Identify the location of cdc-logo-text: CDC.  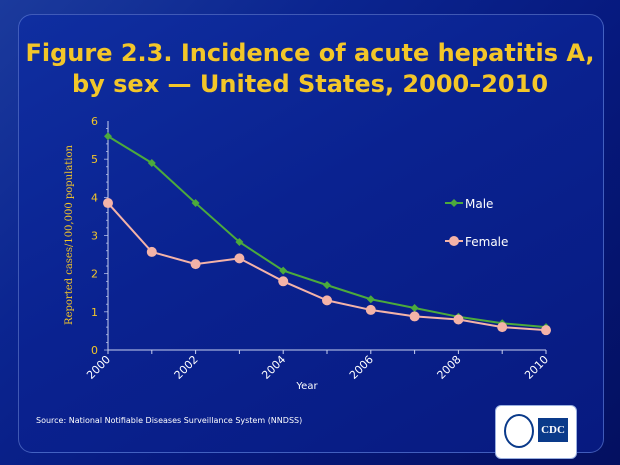
(553, 430).